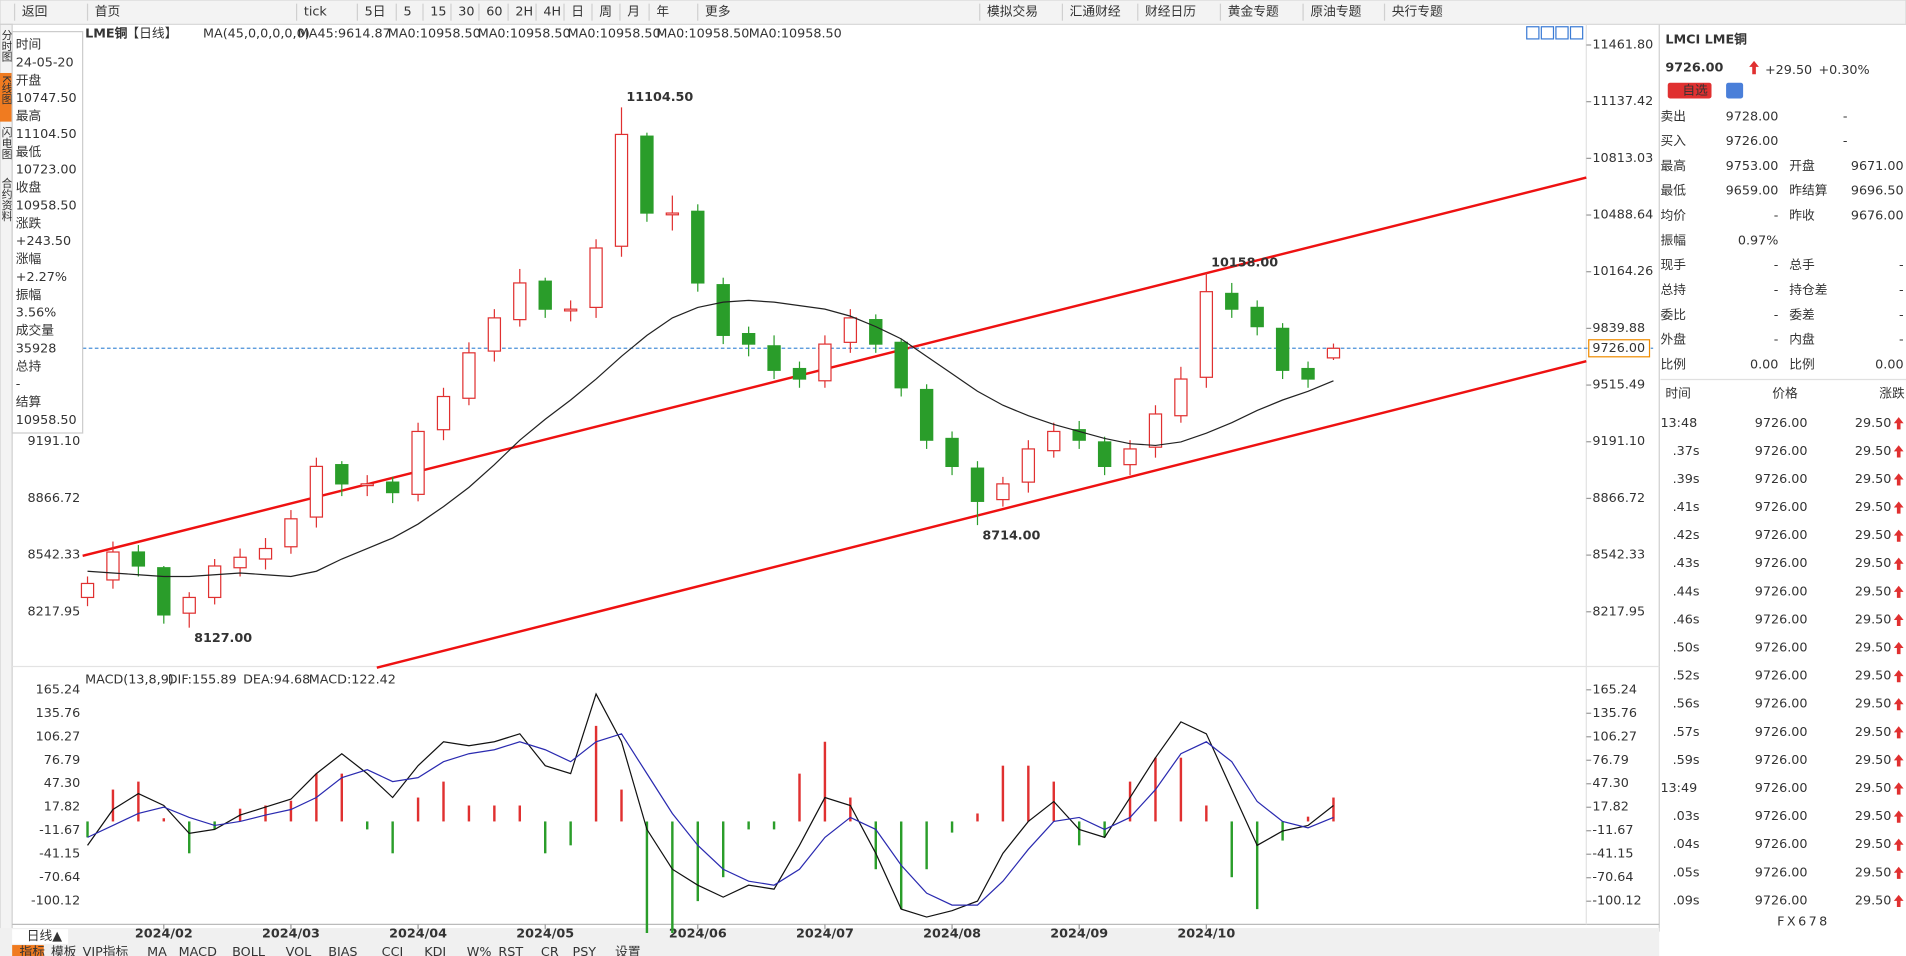  I want to click on info-label: 涨幅, so click(29, 259).